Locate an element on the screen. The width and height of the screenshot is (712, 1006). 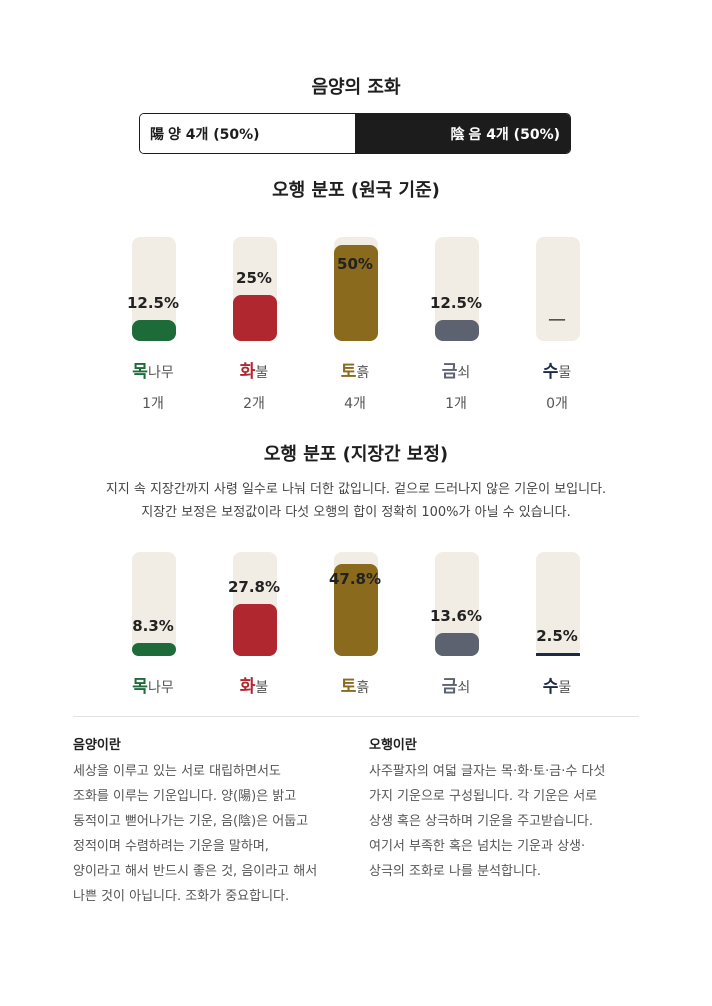
yin-label: 음 4개 (50%) is located at coordinates (514, 134).